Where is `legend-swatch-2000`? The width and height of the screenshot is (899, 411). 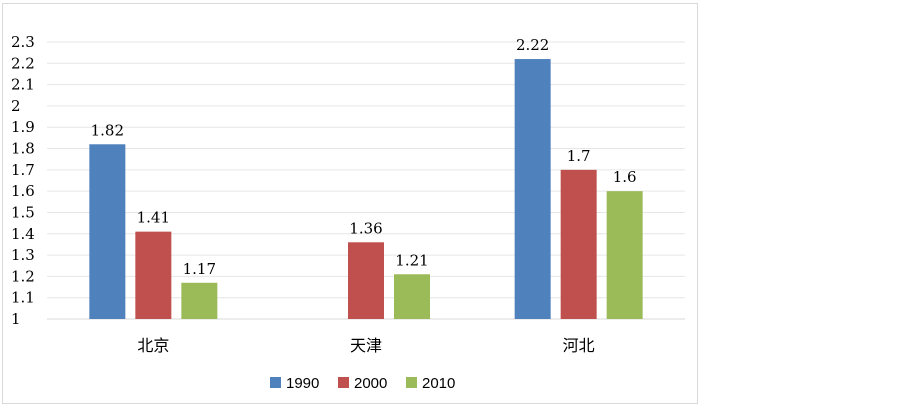
legend-swatch-2000 is located at coordinates (343, 382).